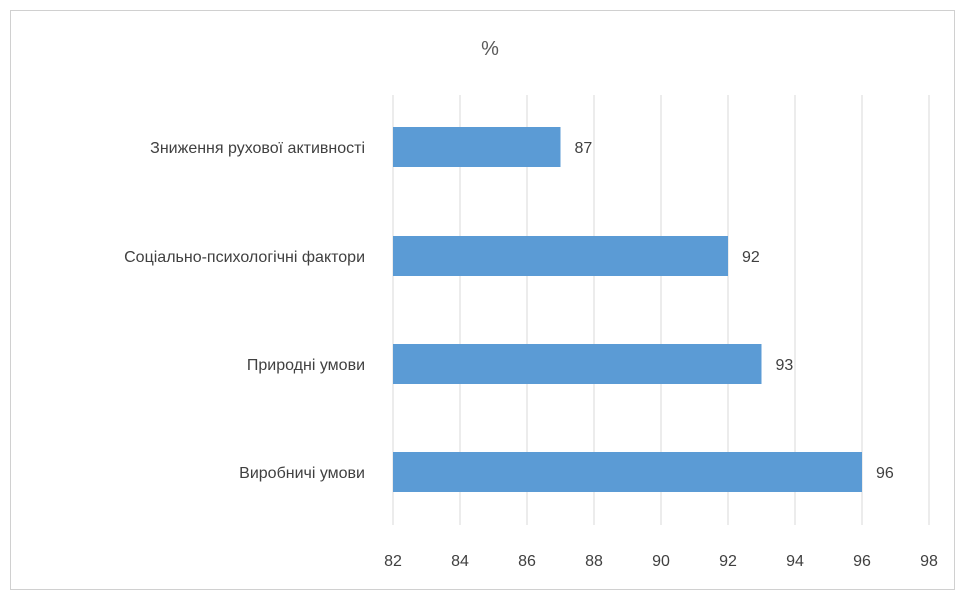 The width and height of the screenshot is (957, 592). What do you see at coordinates (594, 561) in the screenshot?
I see `x-tick-label: 88` at bounding box center [594, 561].